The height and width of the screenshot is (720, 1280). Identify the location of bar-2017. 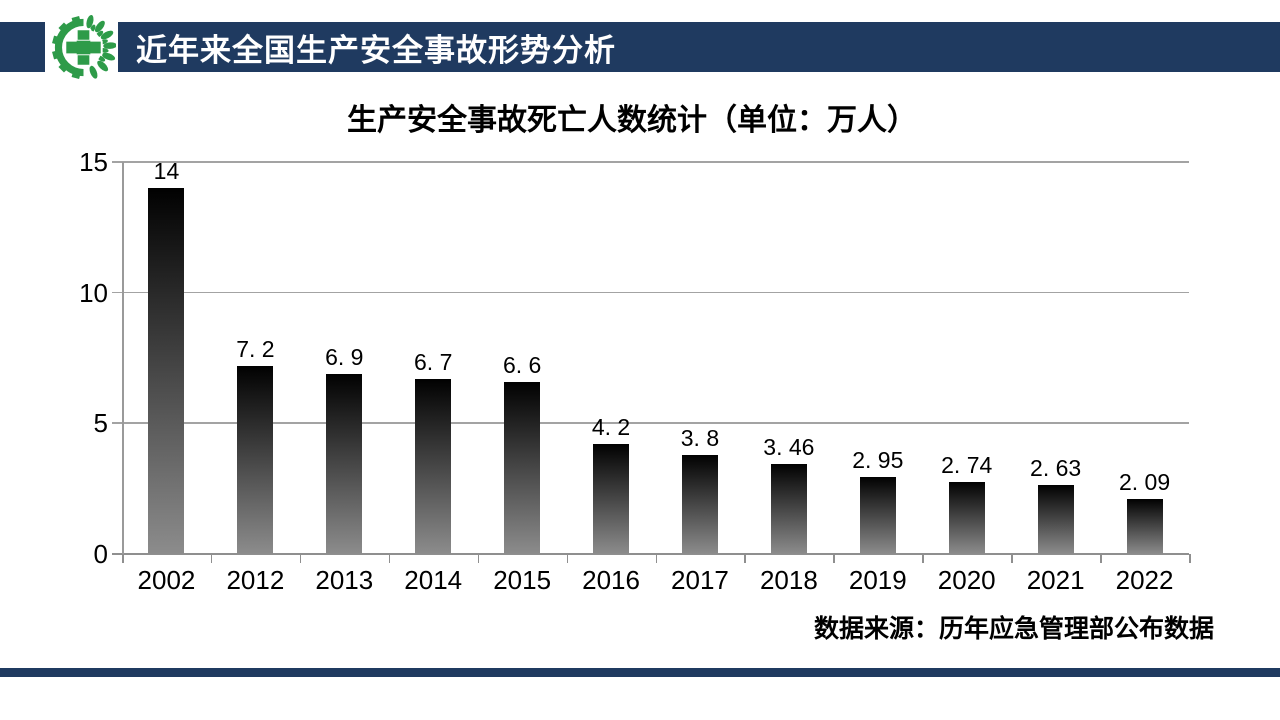
(699, 504).